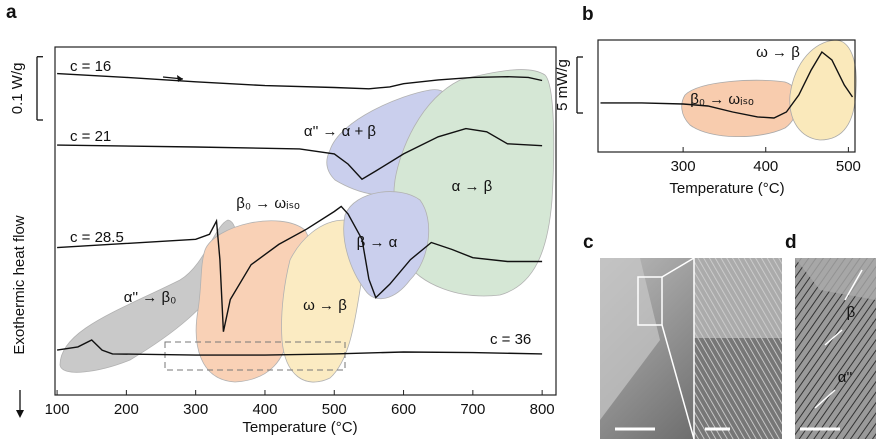  I want to click on regions-b, so click(769, 90).